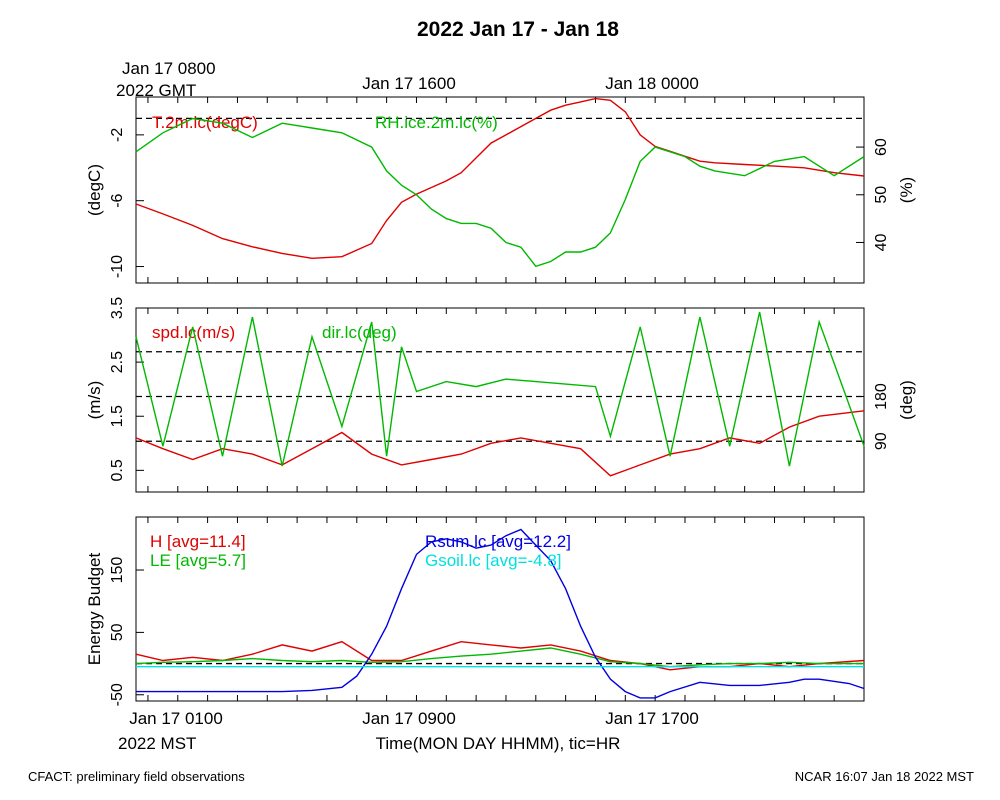 The width and height of the screenshot is (1000, 800). What do you see at coordinates (117, 362) in the screenshot?
I see `left-tick-label: 2.5` at bounding box center [117, 362].